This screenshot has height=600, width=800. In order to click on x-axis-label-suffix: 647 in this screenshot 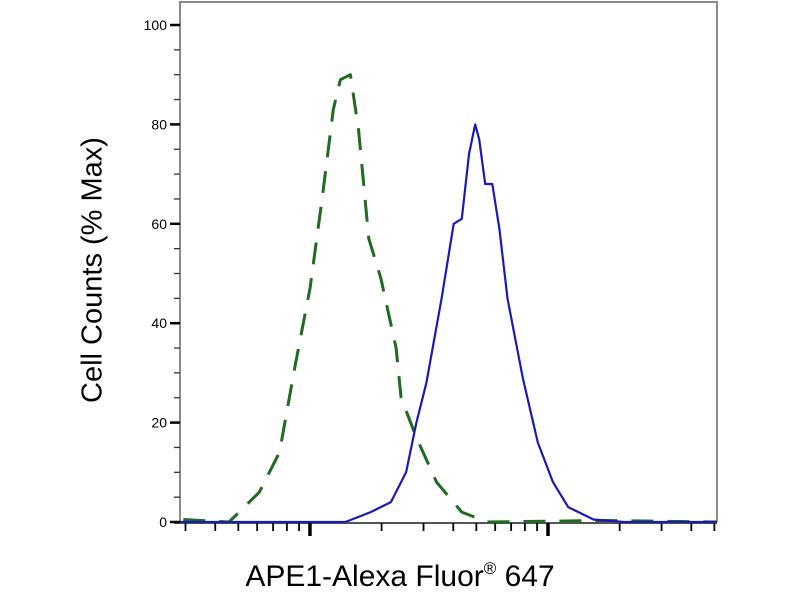, I will do `click(529, 576)`.